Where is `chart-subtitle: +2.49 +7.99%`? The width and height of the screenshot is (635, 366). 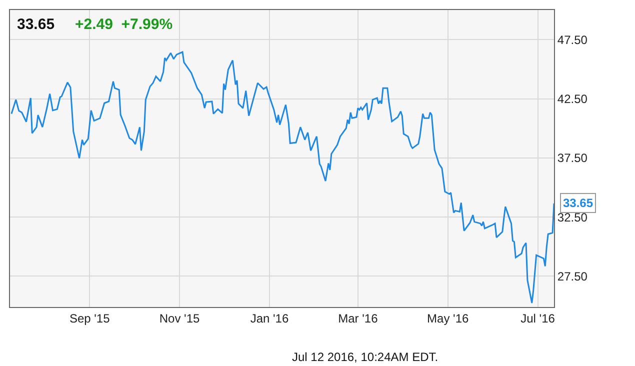
chart-subtitle: +2.49 +7.99% is located at coordinates (124, 24).